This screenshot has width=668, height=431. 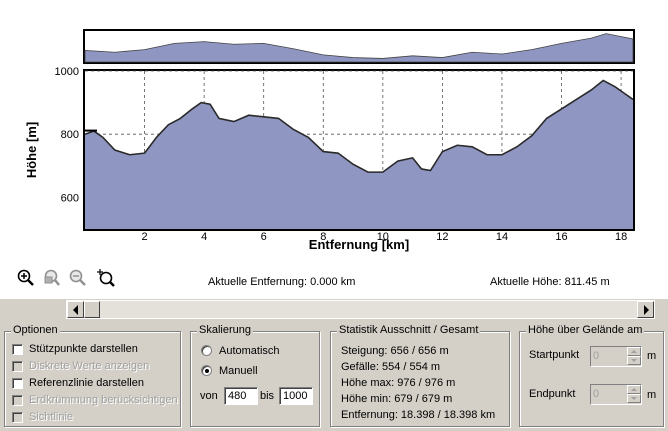 What do you see at coordinates (398, 383) in the screenshot?
I see `stat-height-max: Höhe max: 976 / 976 m` at bounding box center [398, 383].